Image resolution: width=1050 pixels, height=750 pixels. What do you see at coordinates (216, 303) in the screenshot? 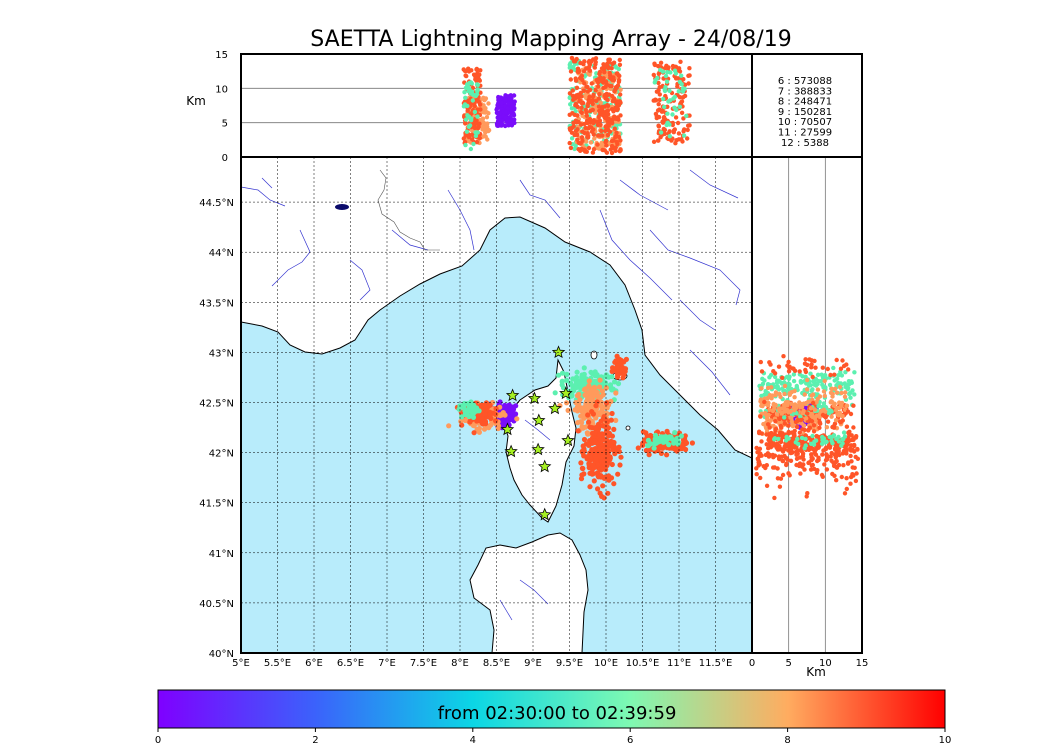
I see `map-y-tick-label: 43.5°N` at bounding box center [216, 303].